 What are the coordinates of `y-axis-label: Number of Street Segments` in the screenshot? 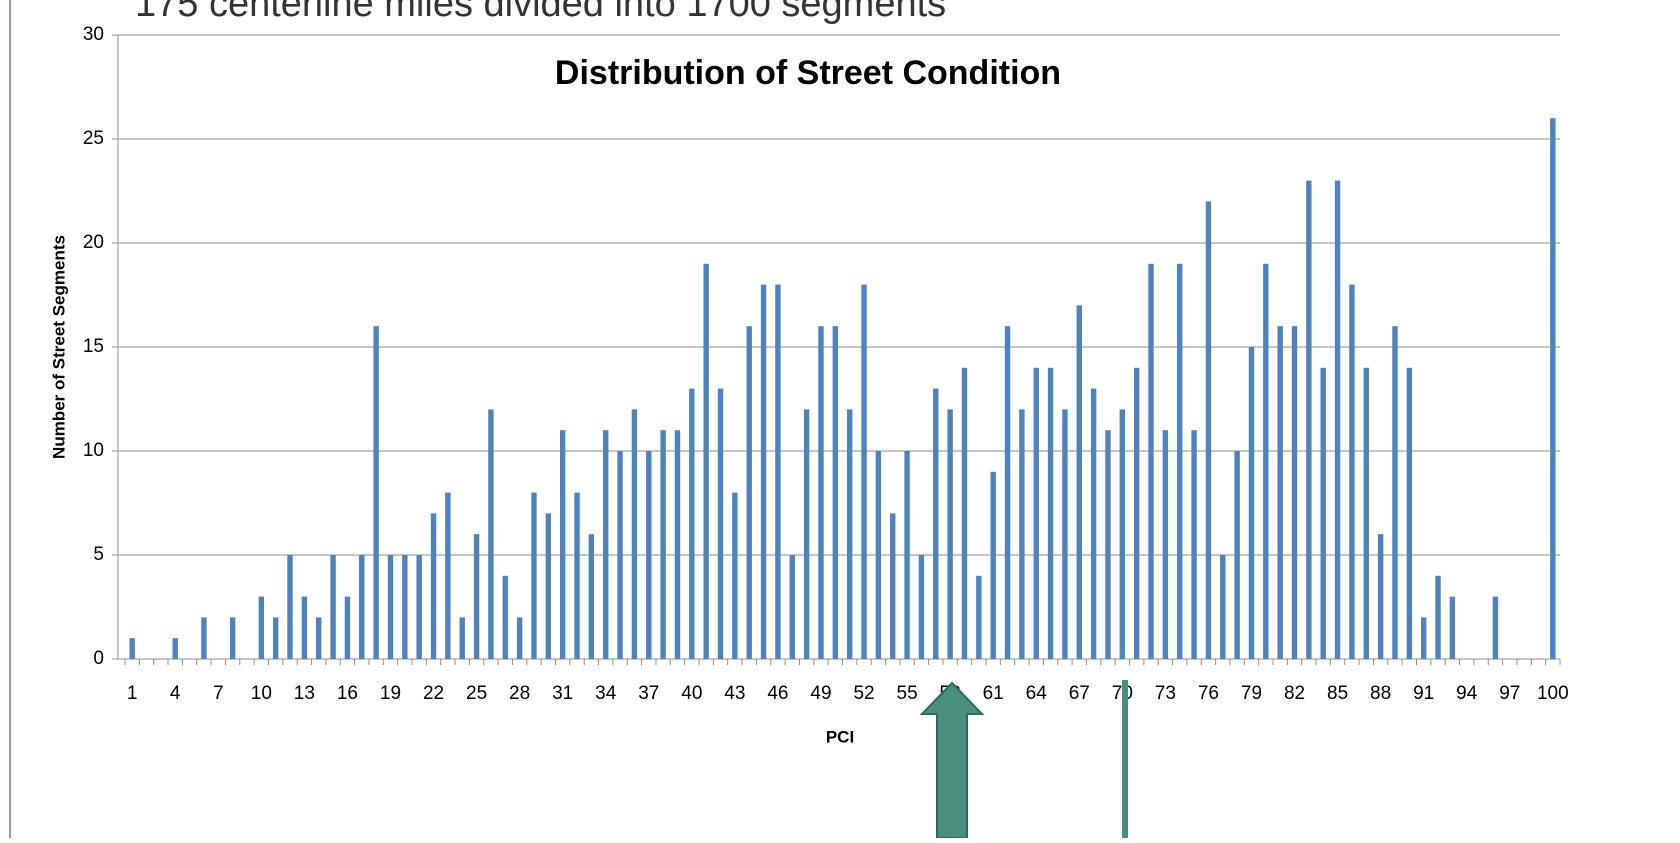 It's located at (58, 347).